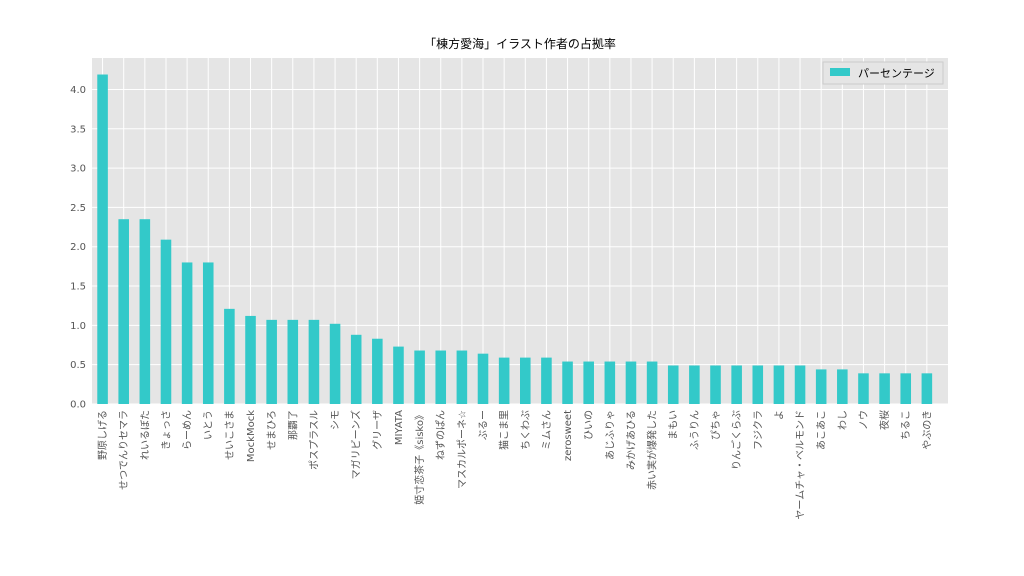 The height and width of the screenshot is (576, 1024). I want to click on x-tick-label: ぴちゃ, so click(716, 425).